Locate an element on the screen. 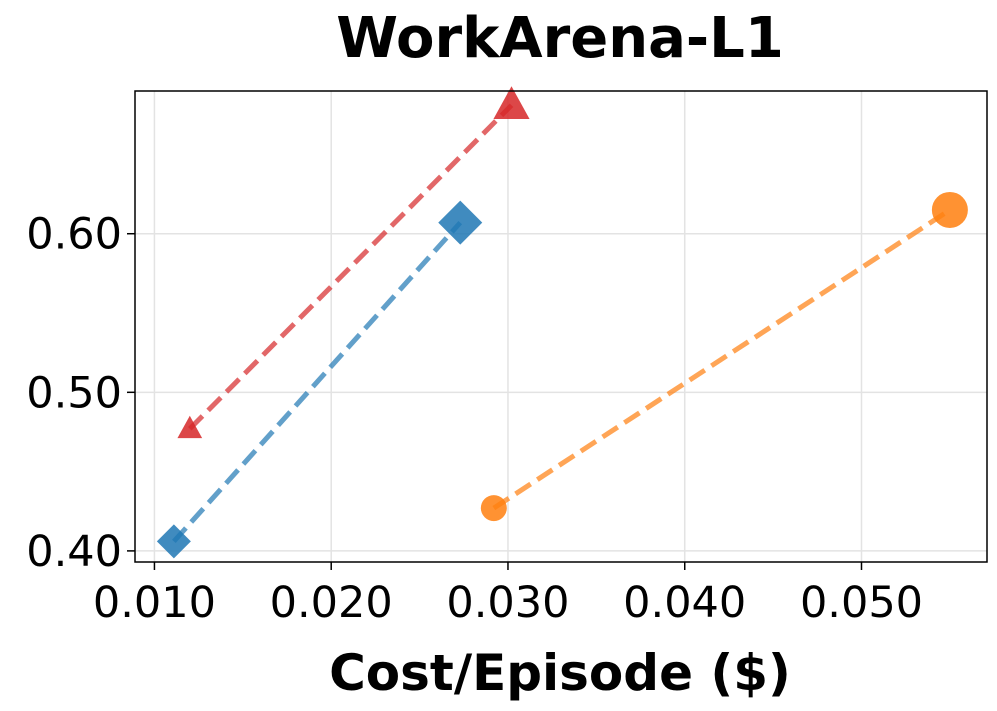 Image resolution: width=997 pixels, height=711 pixels. y-tick-label: 0.50 is located at coordinates (74, 393).